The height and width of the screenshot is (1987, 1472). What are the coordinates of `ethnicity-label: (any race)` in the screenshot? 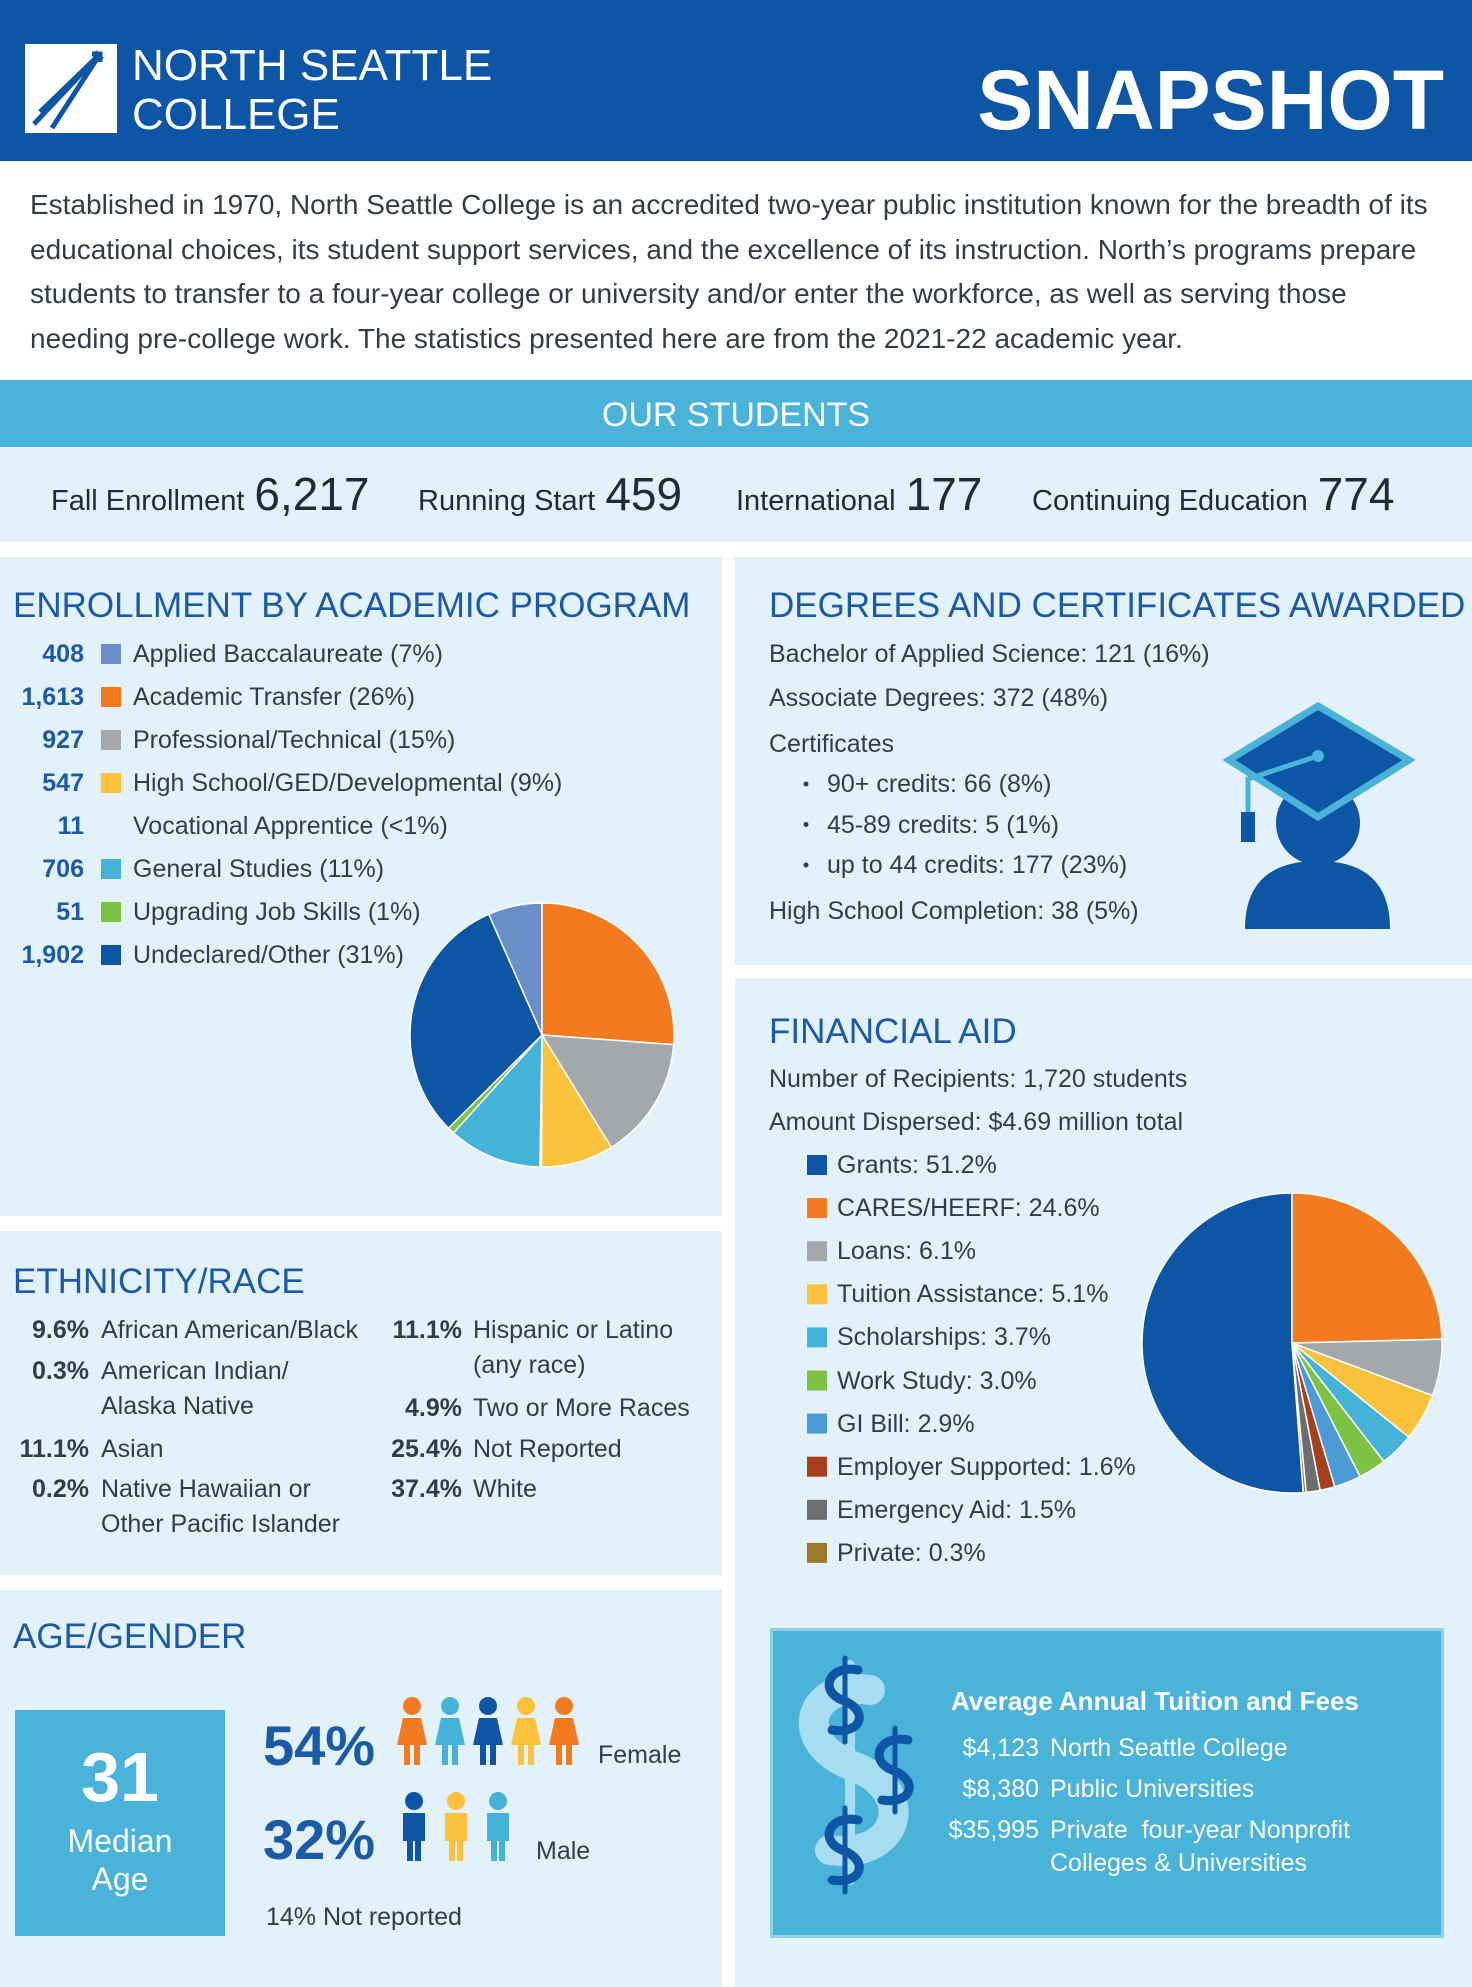 It's located at (529, 1365).